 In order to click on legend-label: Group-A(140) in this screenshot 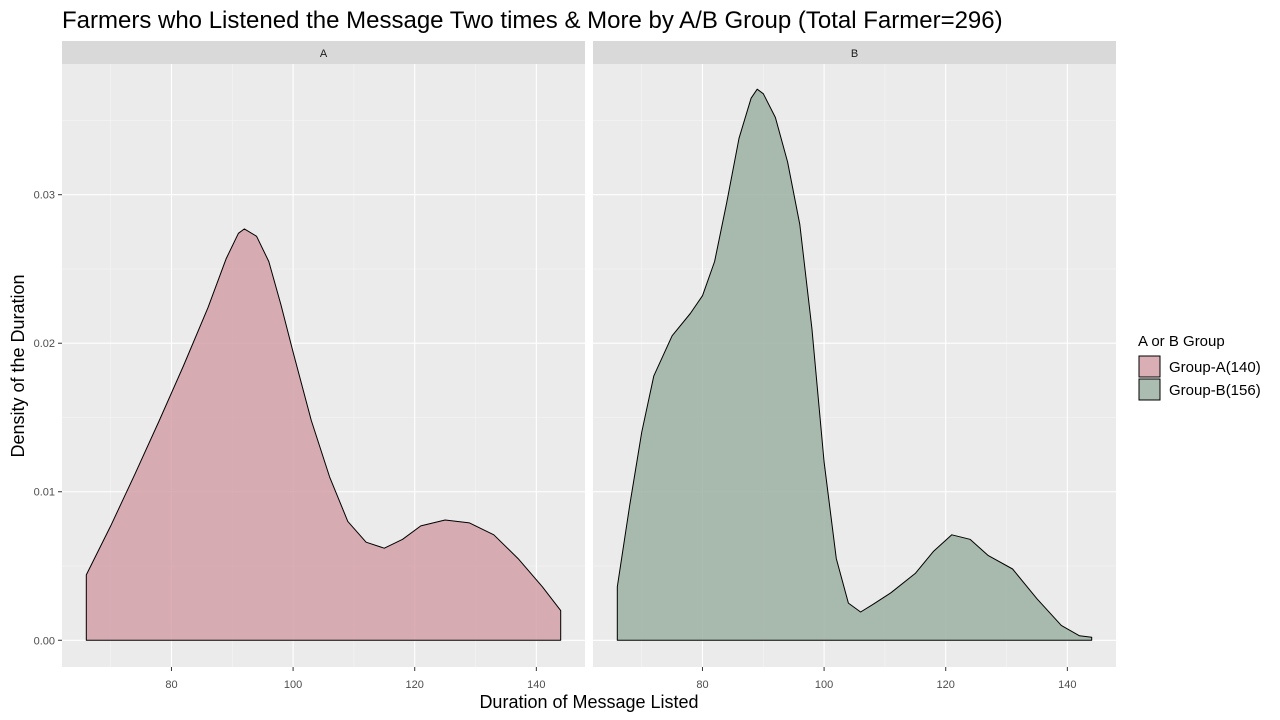, I will do `click(1215, 367)`.